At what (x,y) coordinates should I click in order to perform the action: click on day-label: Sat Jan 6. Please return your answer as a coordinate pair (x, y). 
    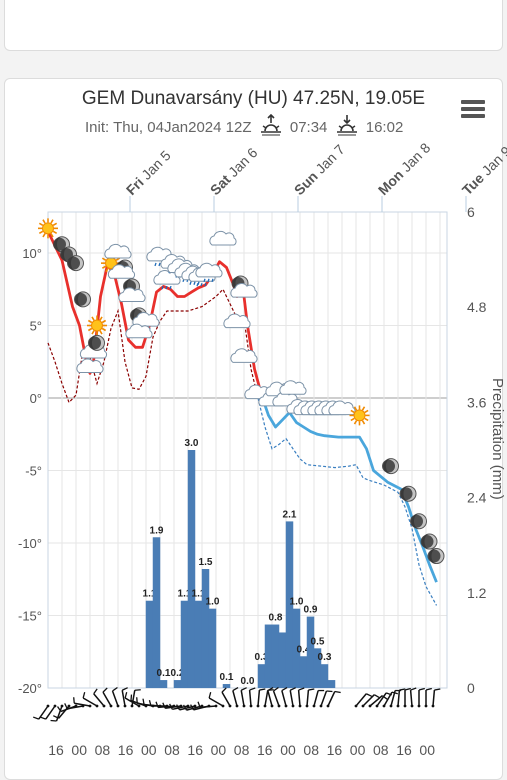
    Looking at the image, I should click on (234, 171).